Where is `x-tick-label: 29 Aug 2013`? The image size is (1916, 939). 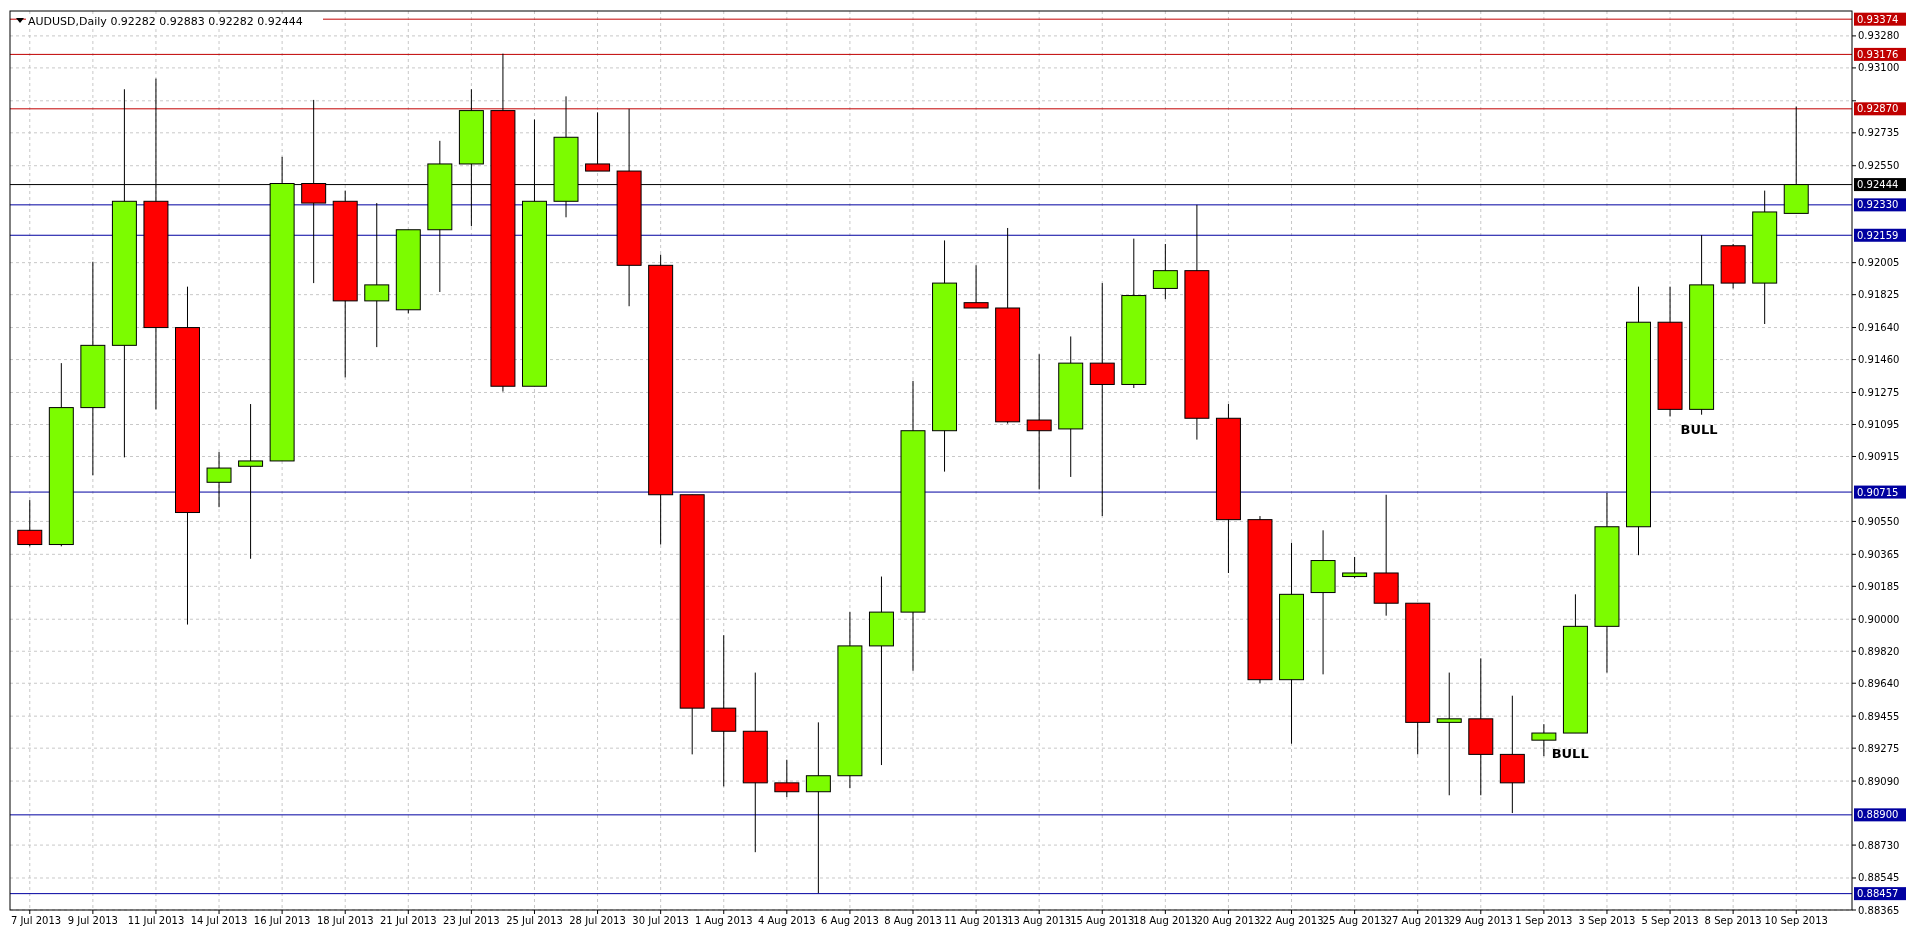 x-tick-label: 29 Aug 2013 is located at coordinates (1480, 920).